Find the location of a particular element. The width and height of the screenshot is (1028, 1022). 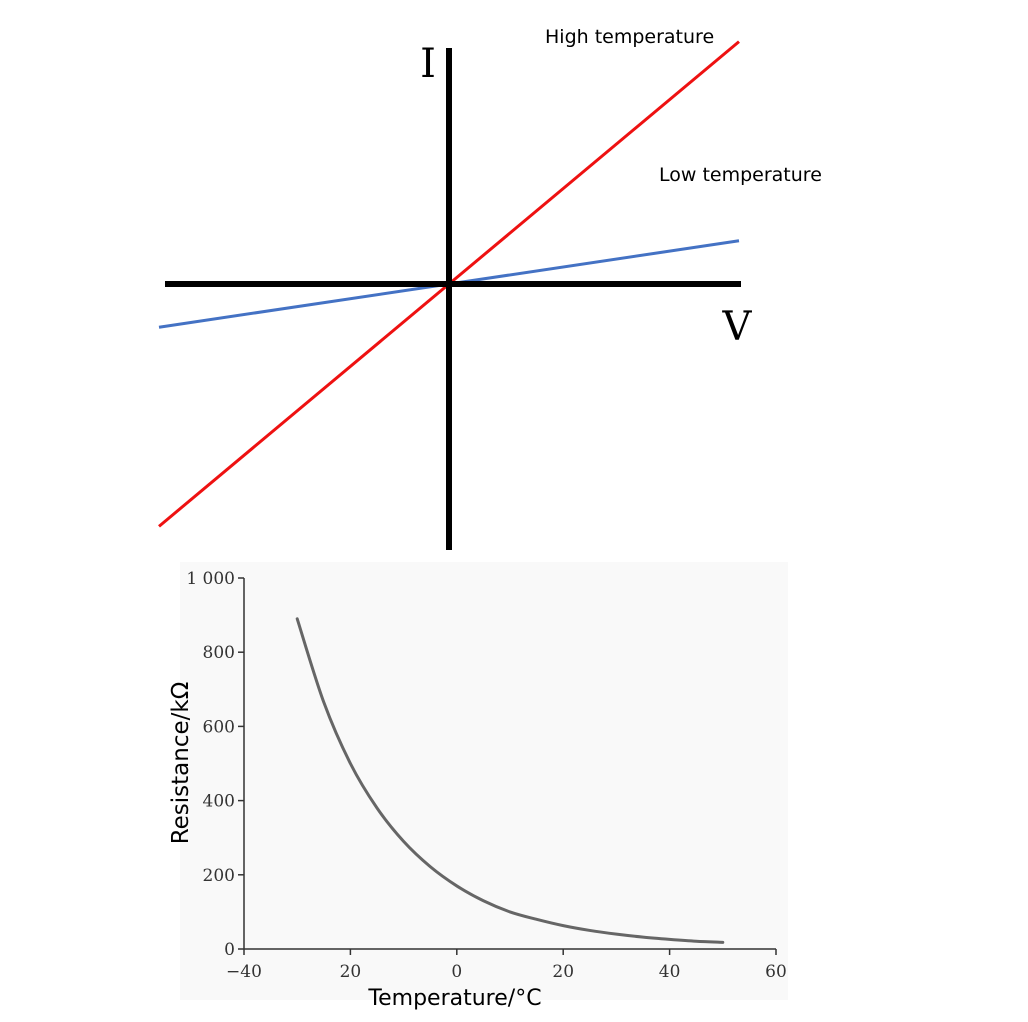

rt-y-tick-label: 0 is located at coordinates (229, 950).